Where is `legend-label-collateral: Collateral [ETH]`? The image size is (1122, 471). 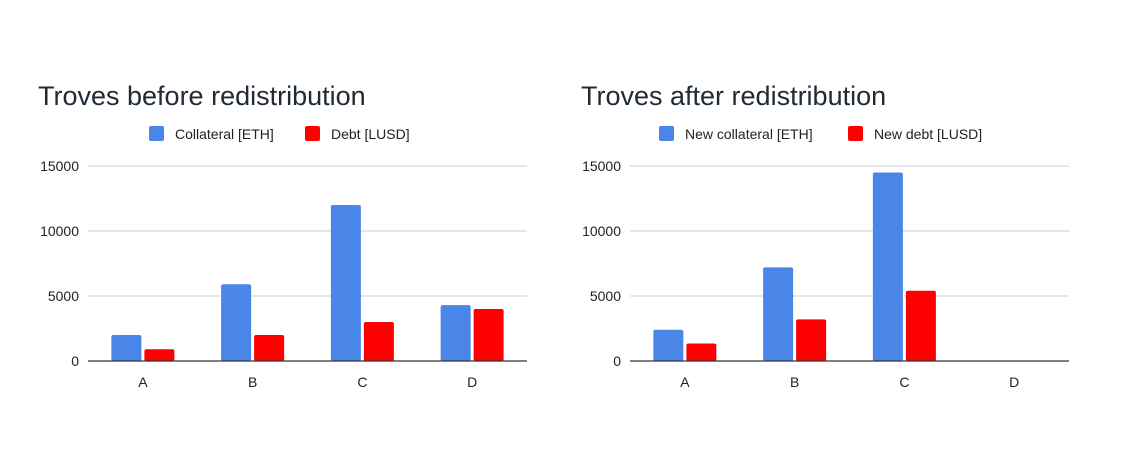 legend-label-collateral: Collateral [ETH] is located at coordinates (224, 134).